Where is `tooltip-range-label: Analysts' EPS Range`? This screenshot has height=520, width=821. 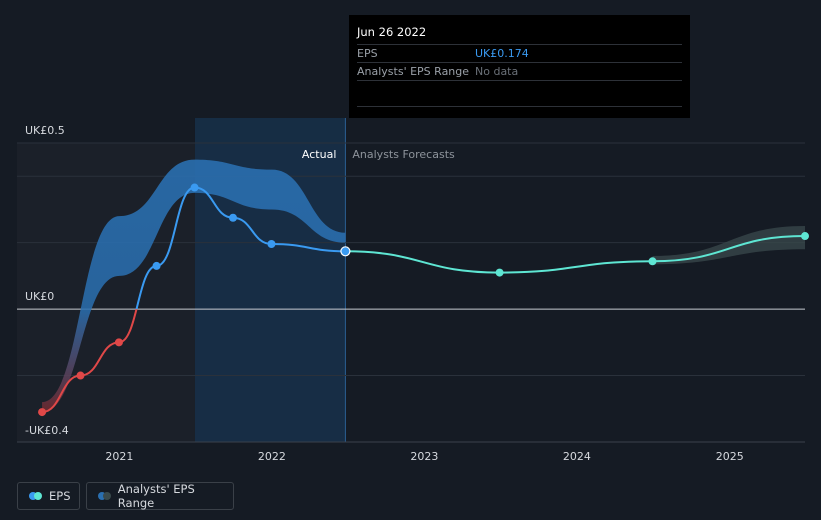
tooltip-range-label: Analysts' EPS Range is located at coordinates (413, 71).